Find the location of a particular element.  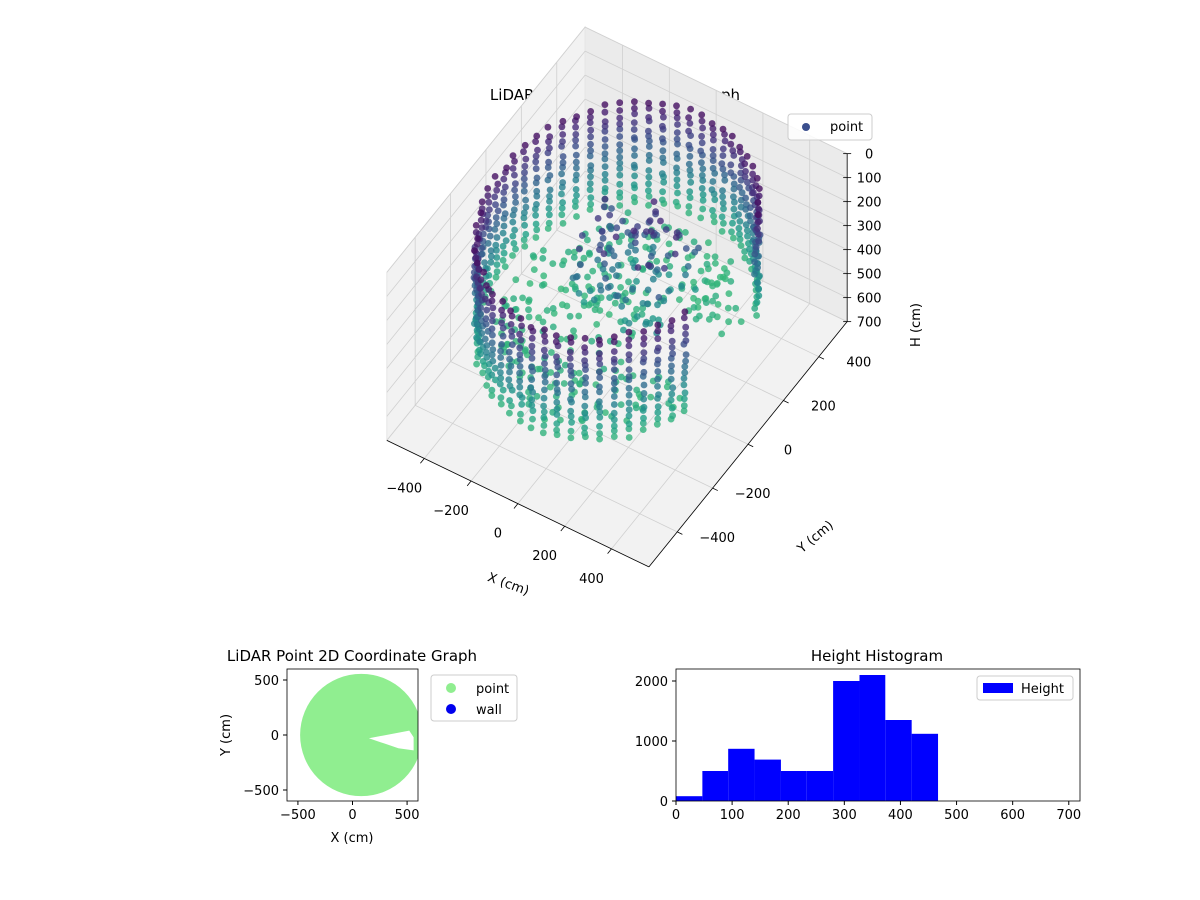

y-tick-label: 0 is located at coordinates (788, 450).